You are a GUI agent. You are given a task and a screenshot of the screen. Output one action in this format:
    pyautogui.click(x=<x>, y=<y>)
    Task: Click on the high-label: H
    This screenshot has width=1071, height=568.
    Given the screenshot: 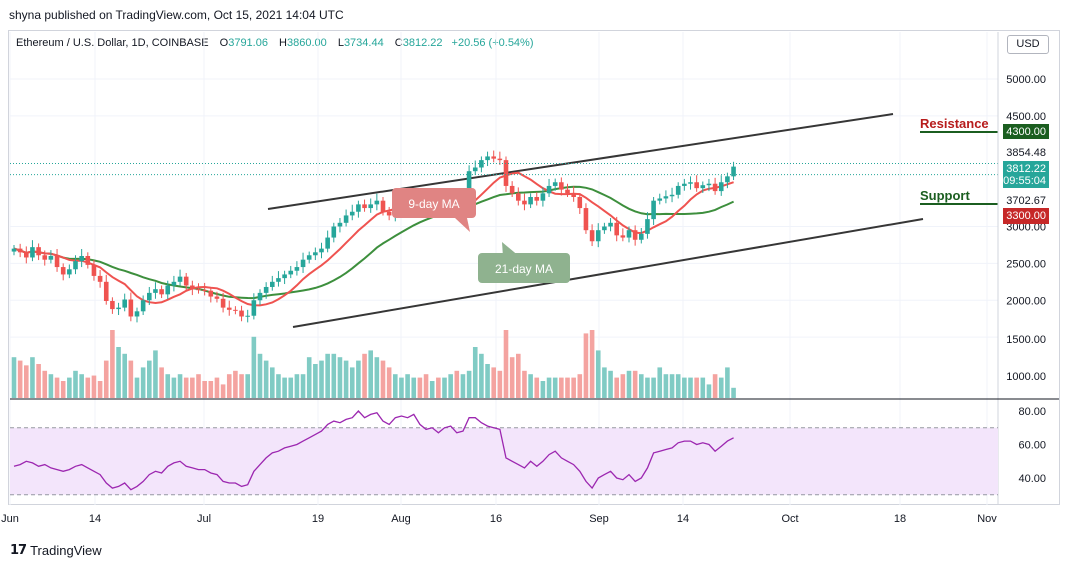 What is the action you would take?
    pyautogui.click(x=283, y=43)
    